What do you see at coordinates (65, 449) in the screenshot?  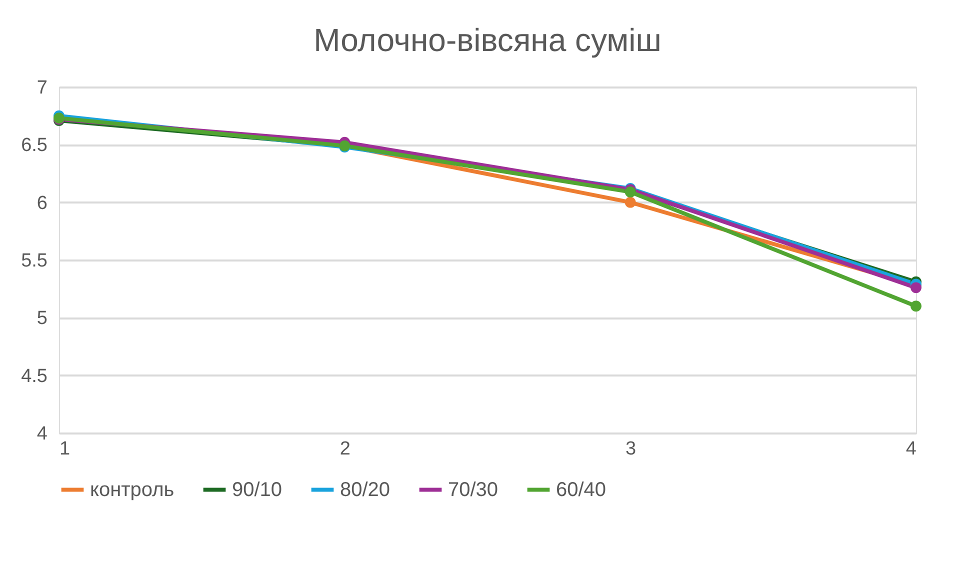 I see `x-tick-label: 1` at bounding box center [65, 449].